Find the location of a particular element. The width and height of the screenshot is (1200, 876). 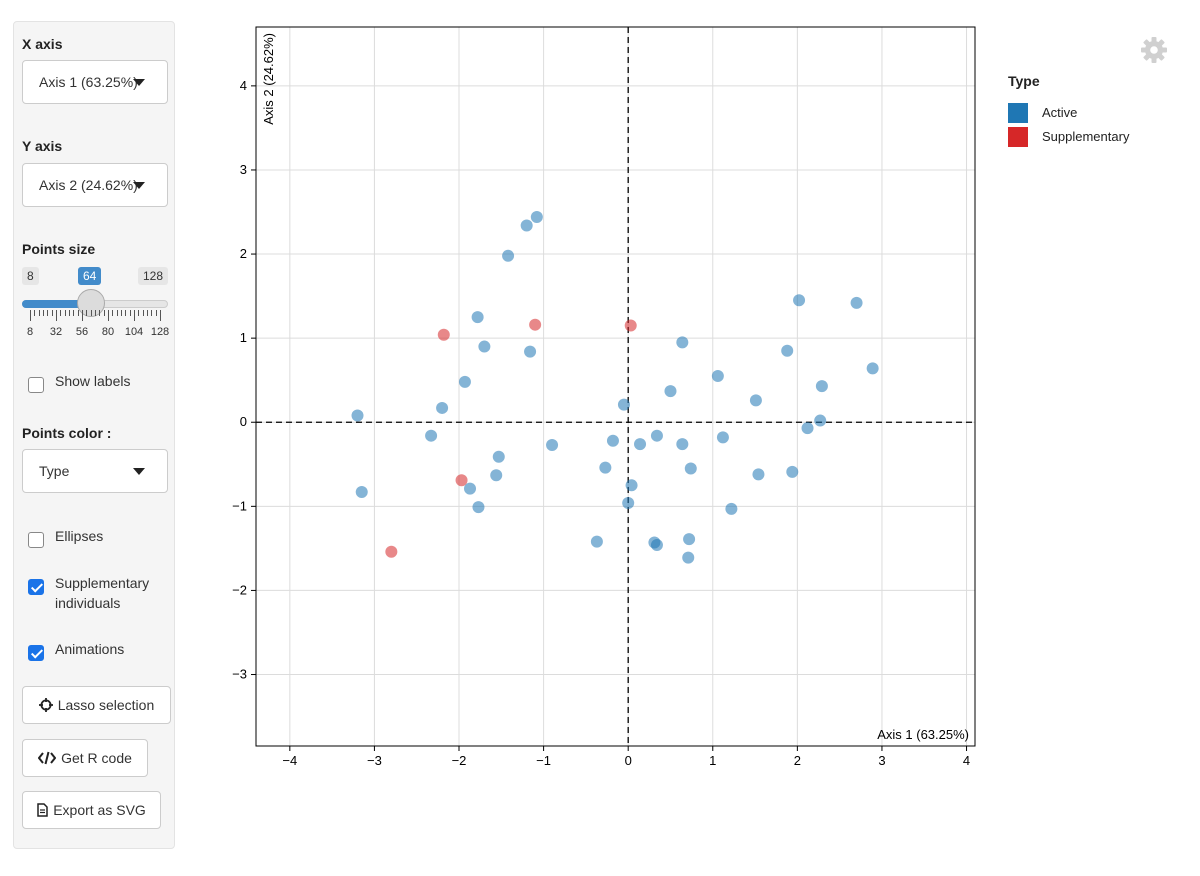

y-axis-label: Y axis is located at coordinates (42, 146).